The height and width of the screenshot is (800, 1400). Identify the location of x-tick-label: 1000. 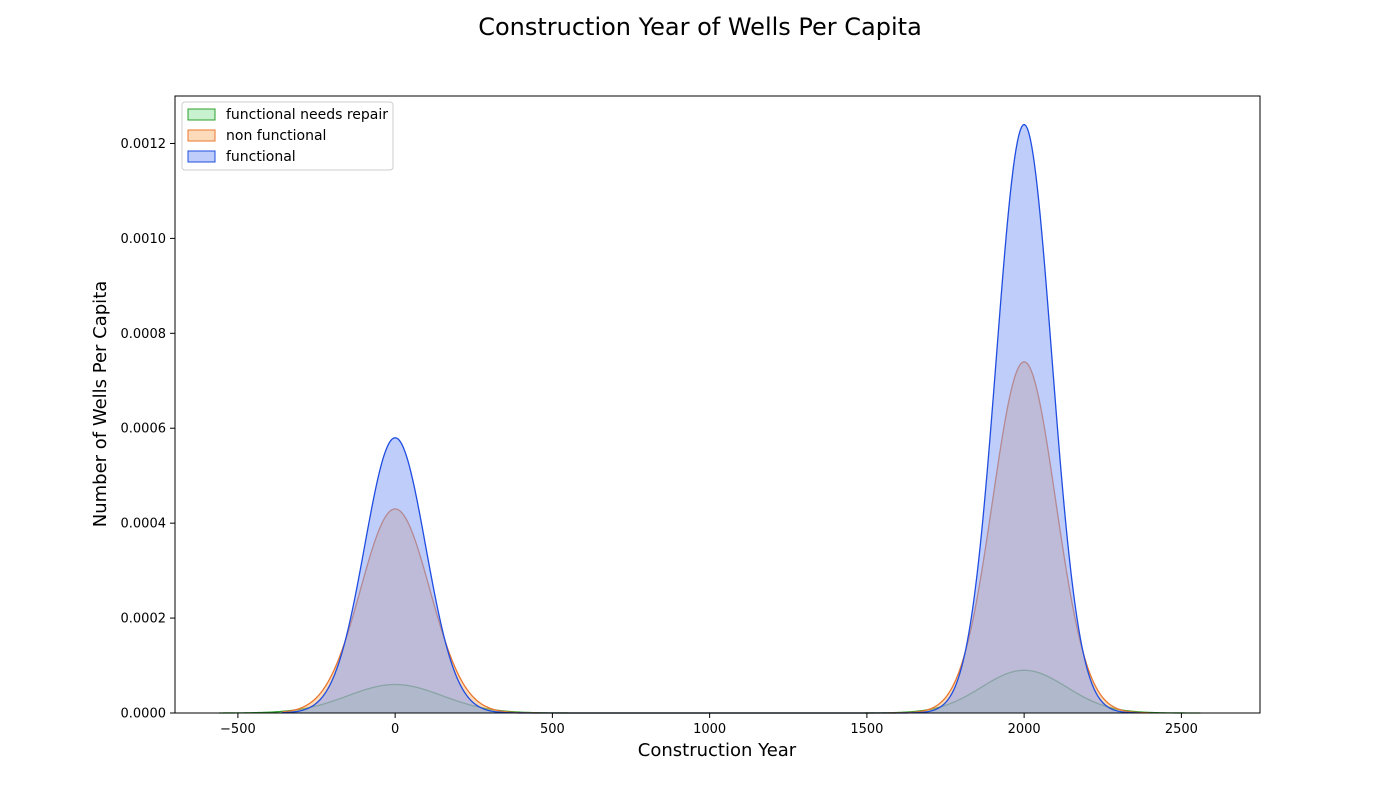
(709, 729).